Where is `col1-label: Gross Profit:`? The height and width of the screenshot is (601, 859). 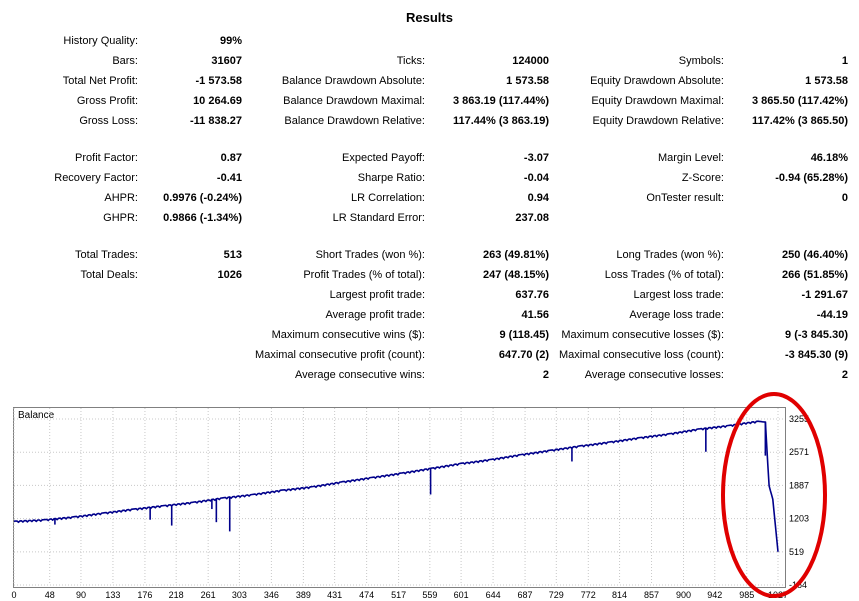
col1-label: Gross Profit: is located at coordinates (107, 101).